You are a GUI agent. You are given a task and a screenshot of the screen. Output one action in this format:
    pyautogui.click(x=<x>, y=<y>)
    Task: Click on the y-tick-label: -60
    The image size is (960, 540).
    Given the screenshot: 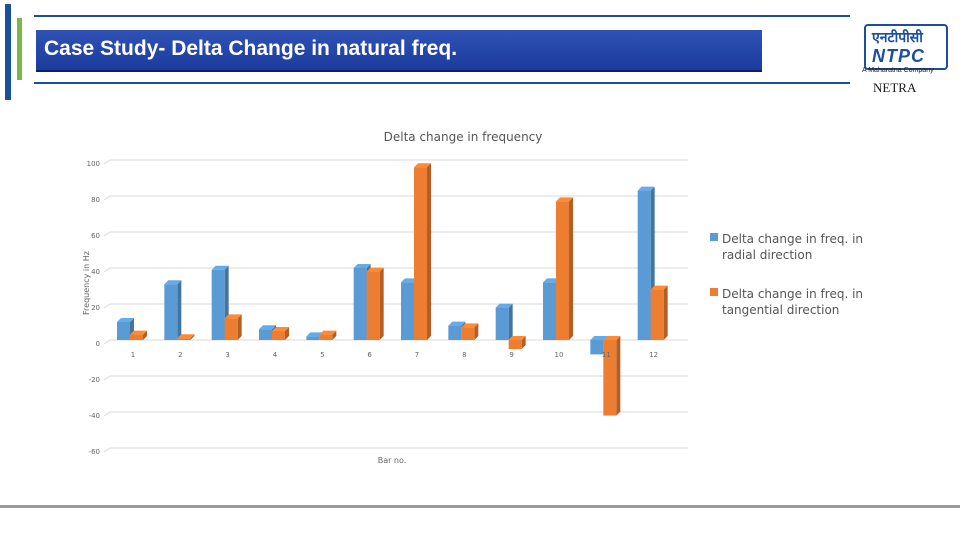 What is the action you would take?
    pyautogui.click(x=94, y=452)
    